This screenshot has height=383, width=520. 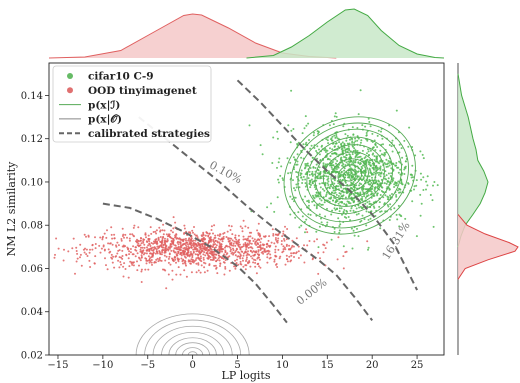 I want to click on y-tick-label: 0.02, so click(x=32, y=356).